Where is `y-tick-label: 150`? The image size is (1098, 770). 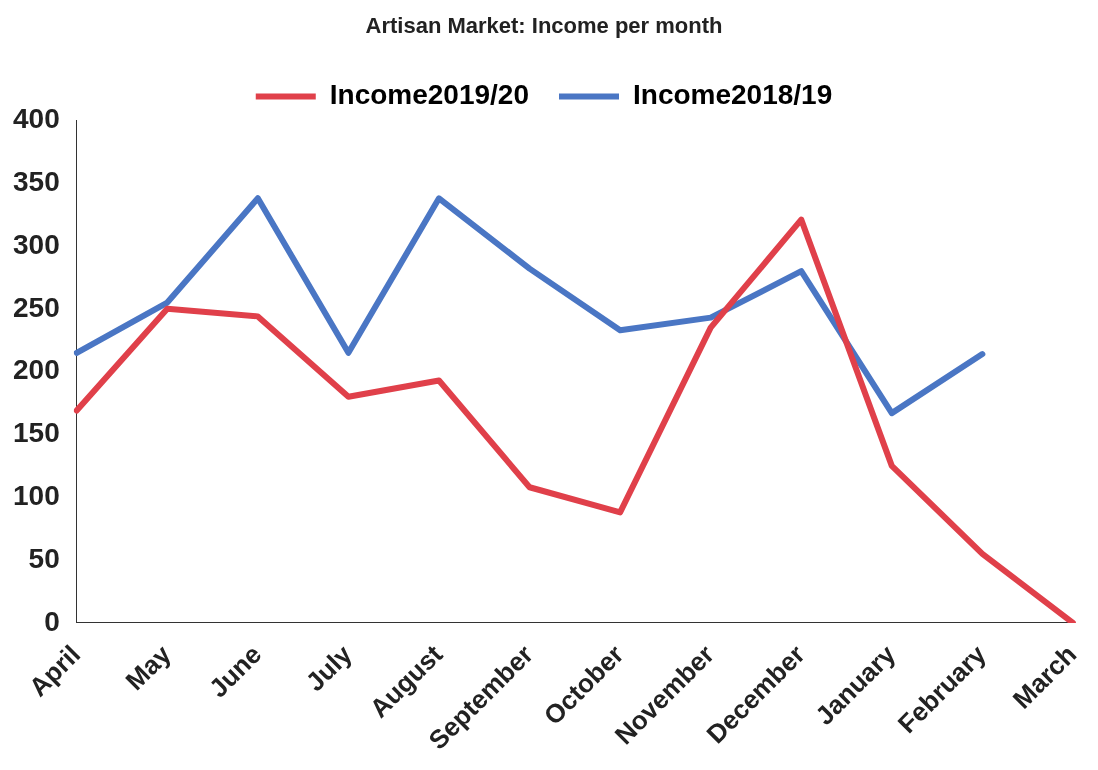
y-tick-label: 150 is located at coordinates (36, 433).